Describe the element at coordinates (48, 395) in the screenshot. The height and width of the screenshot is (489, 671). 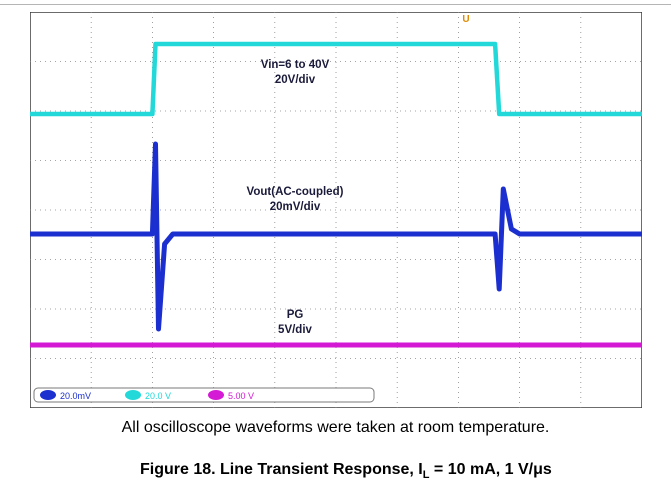
I see `channel-badge-ch1` at that location.